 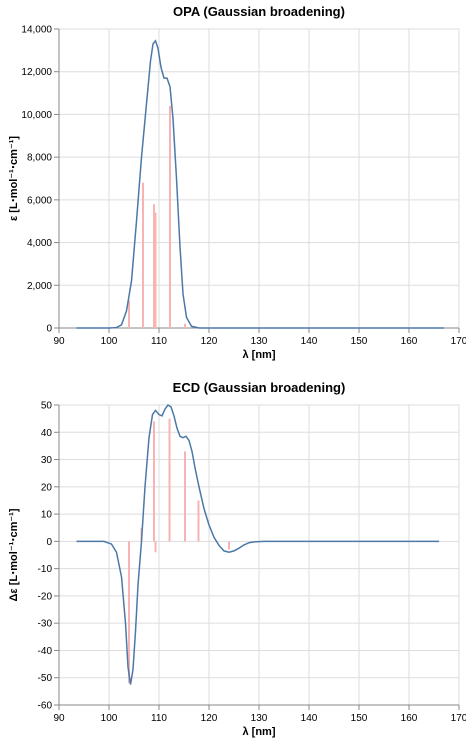 What do you see at coordinates (47, 460) in the screenshot?
I see `y-tick-label: 30` at bounding box center [47, 460].